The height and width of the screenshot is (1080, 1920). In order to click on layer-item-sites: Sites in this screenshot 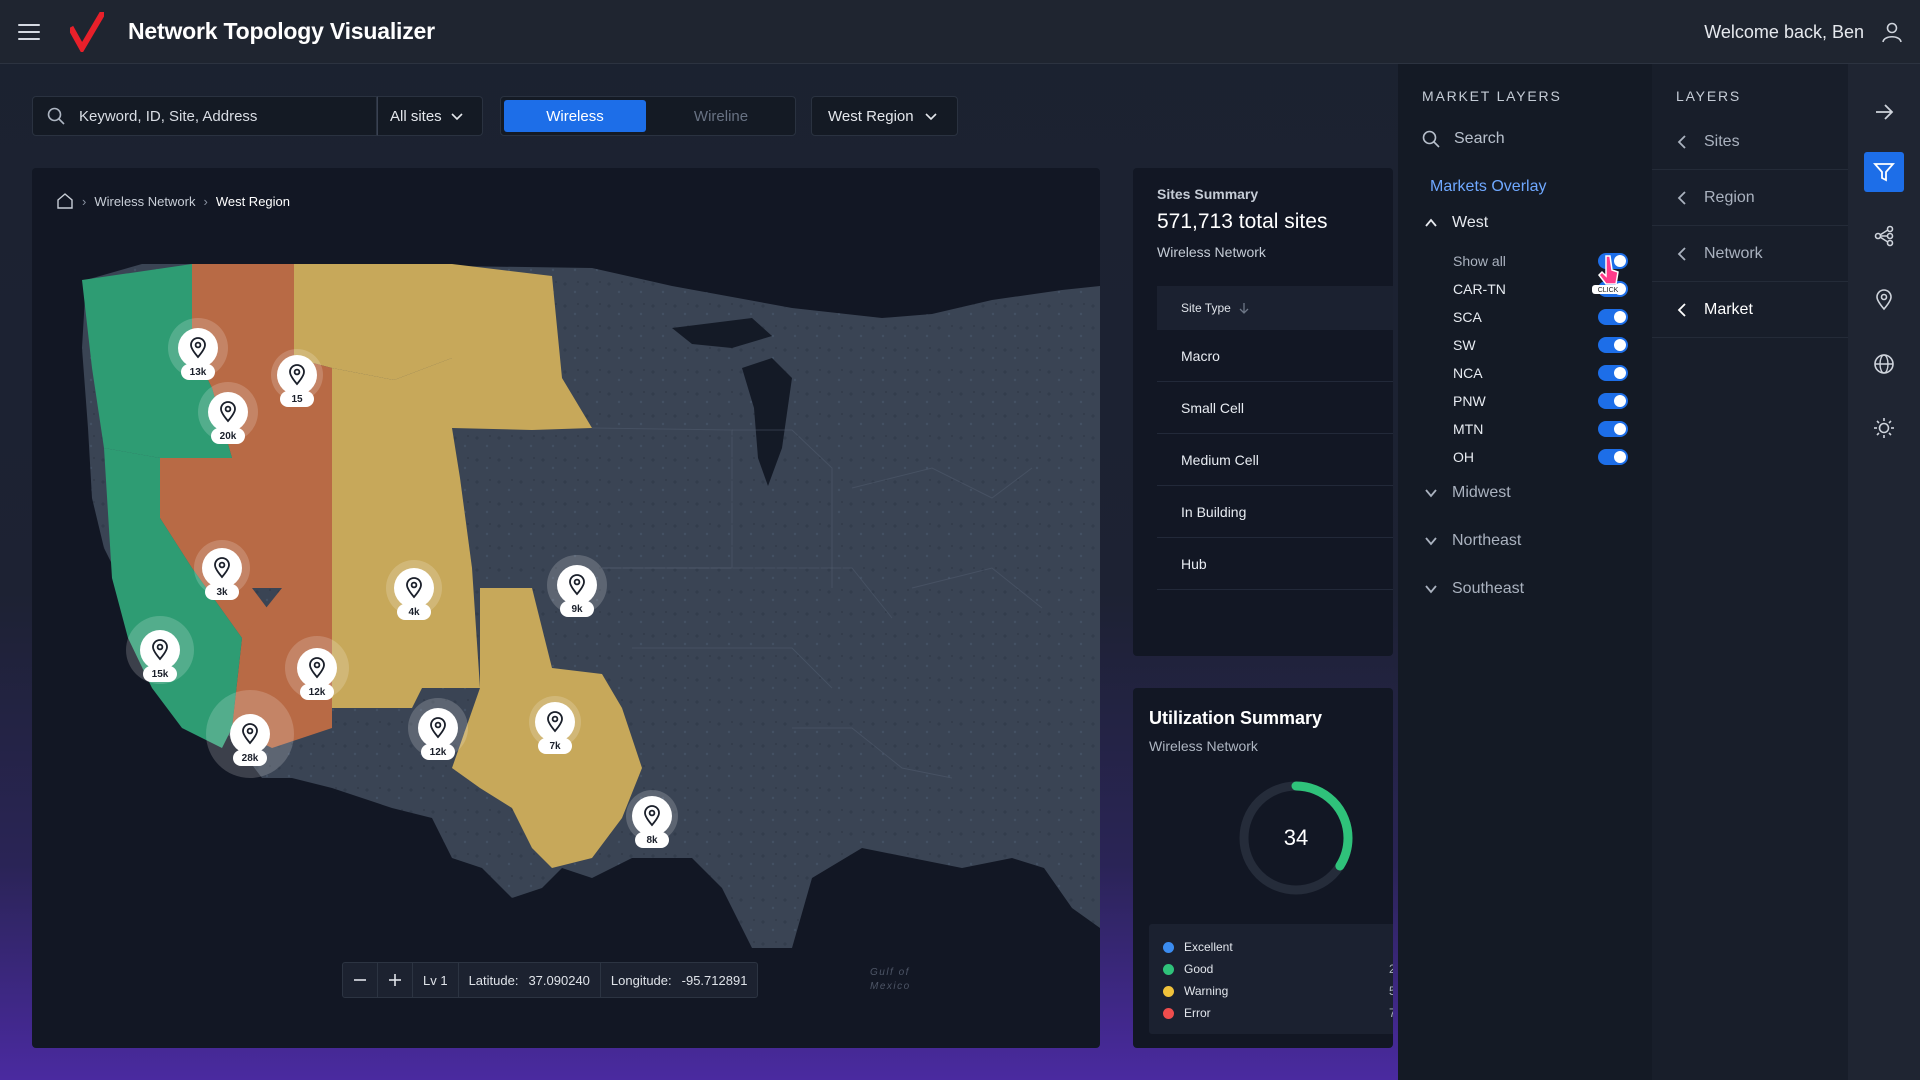, I will do `click(1750, 142)`.